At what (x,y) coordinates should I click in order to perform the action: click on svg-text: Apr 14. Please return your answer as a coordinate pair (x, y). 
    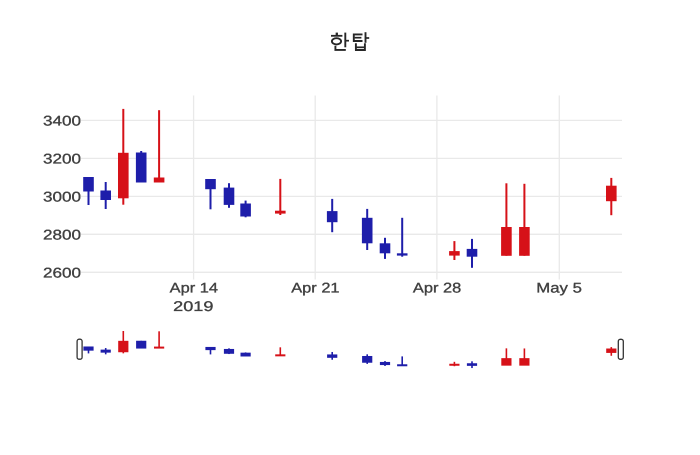
    Looking at the image, I should click on (194, 288).